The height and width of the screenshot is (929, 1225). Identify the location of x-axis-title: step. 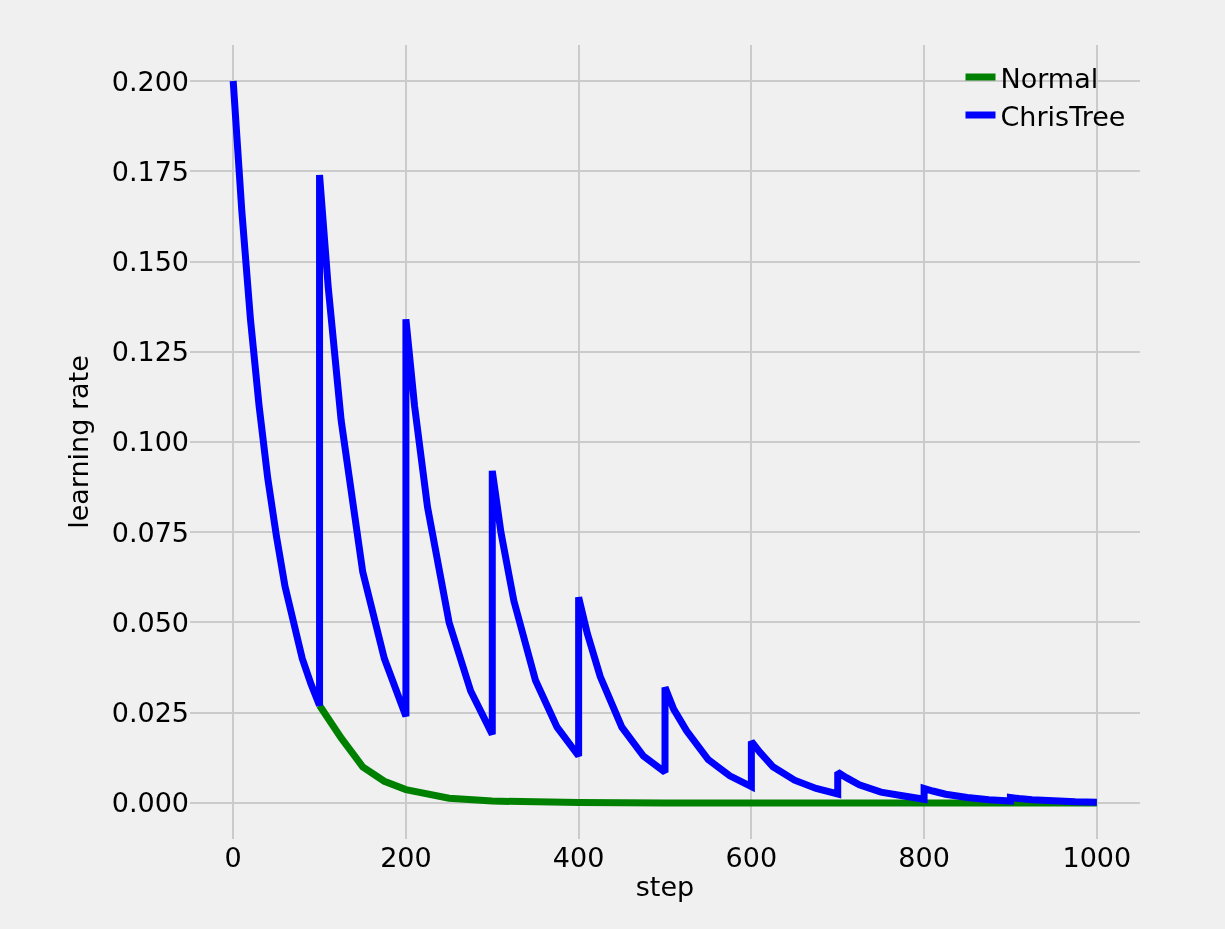
(665, 887).